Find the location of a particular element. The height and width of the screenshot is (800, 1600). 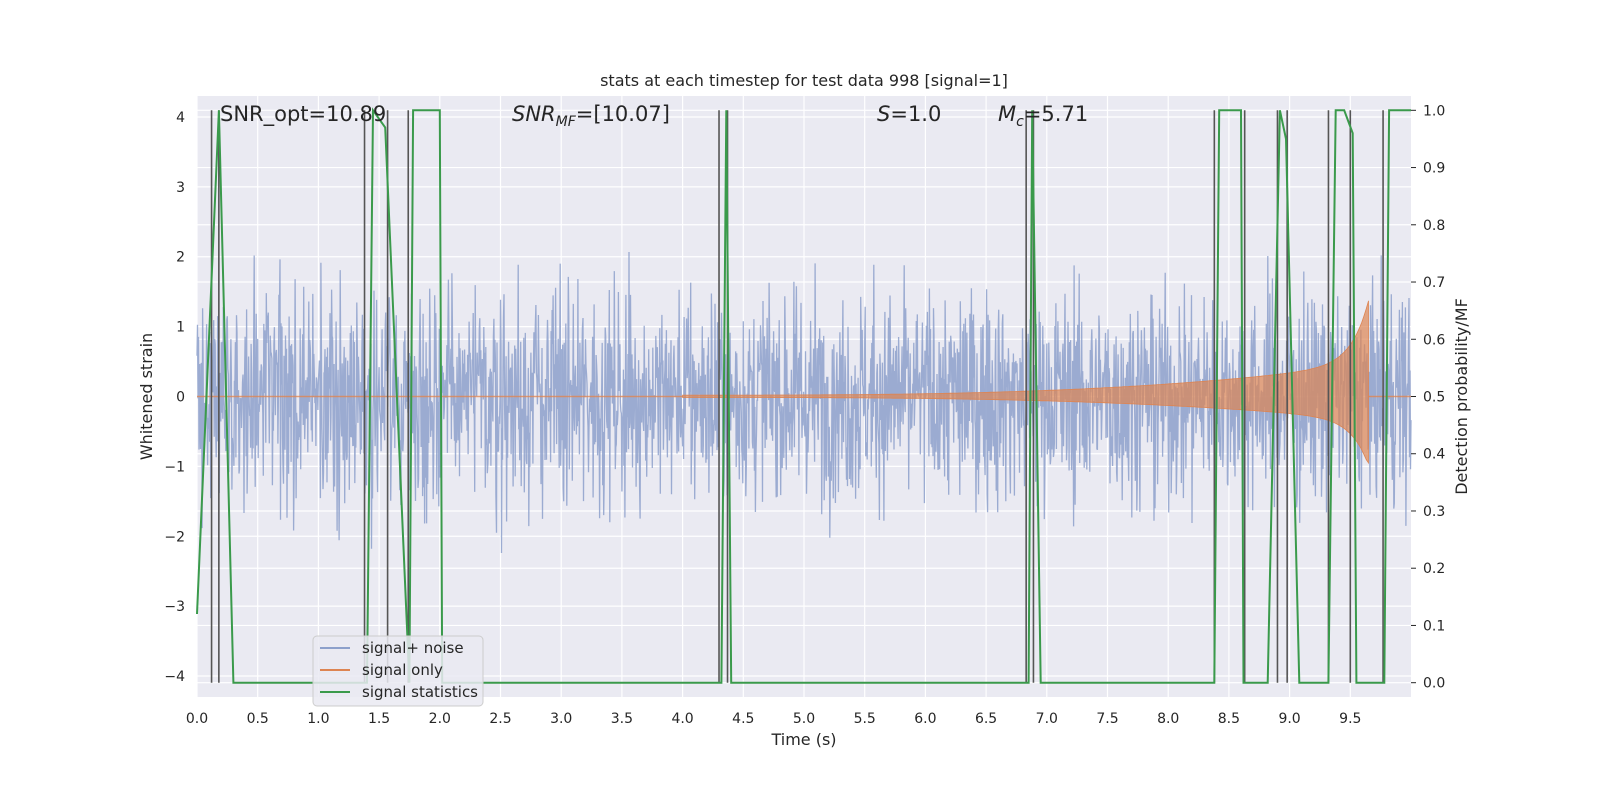

snr-mf-main: SNR is located at coordinates (534, 114).